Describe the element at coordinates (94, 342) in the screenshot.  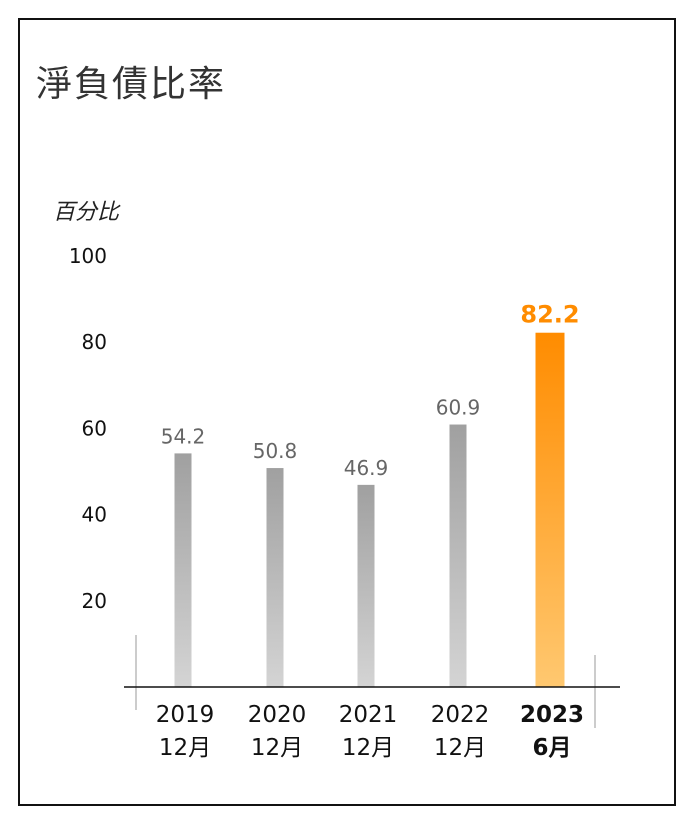
I see `y-tick-label: 80` at that location.